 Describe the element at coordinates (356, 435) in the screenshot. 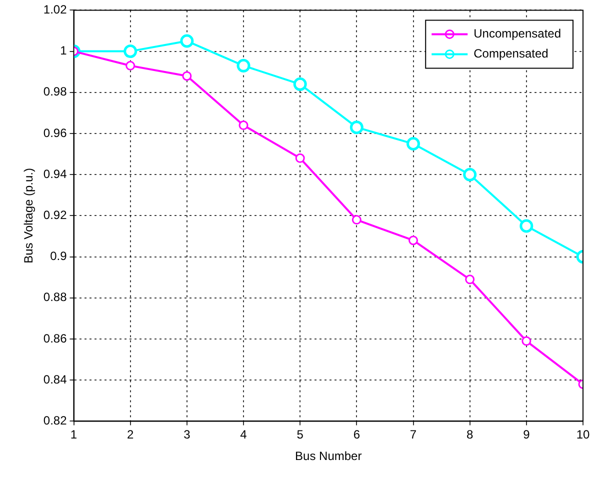

I see `x-tick-label: 6` at that location.